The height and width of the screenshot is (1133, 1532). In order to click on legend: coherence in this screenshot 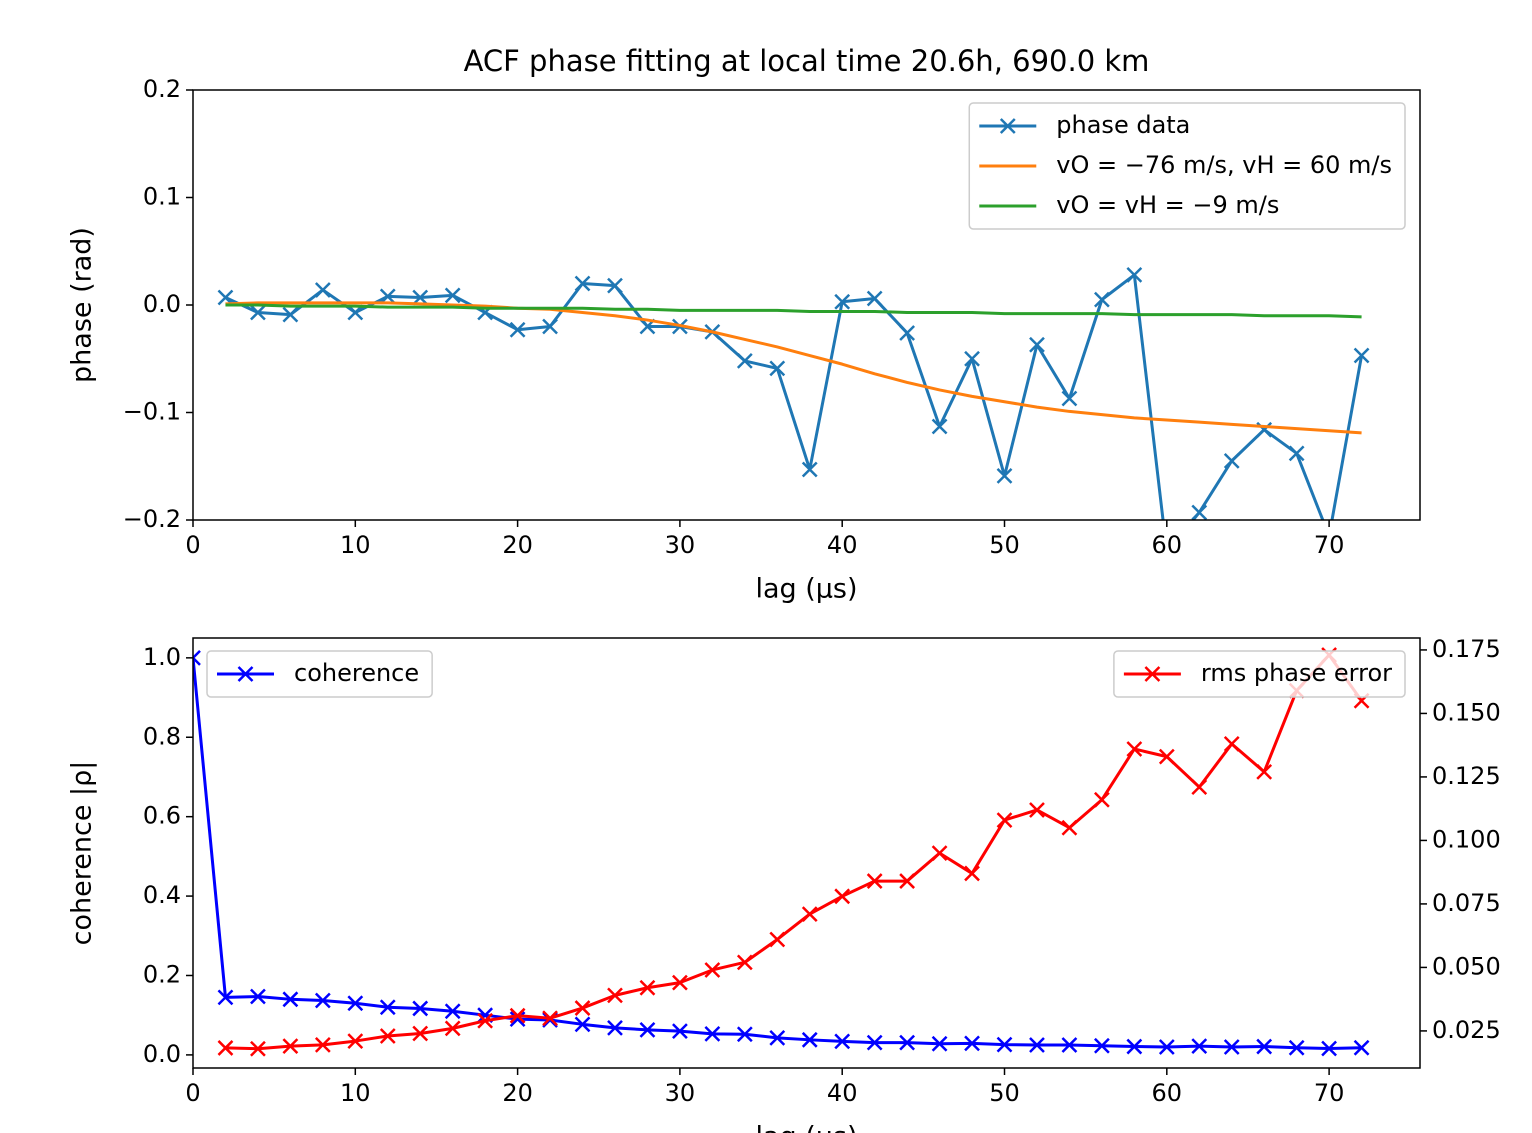, I will do `click(319, 674)`.